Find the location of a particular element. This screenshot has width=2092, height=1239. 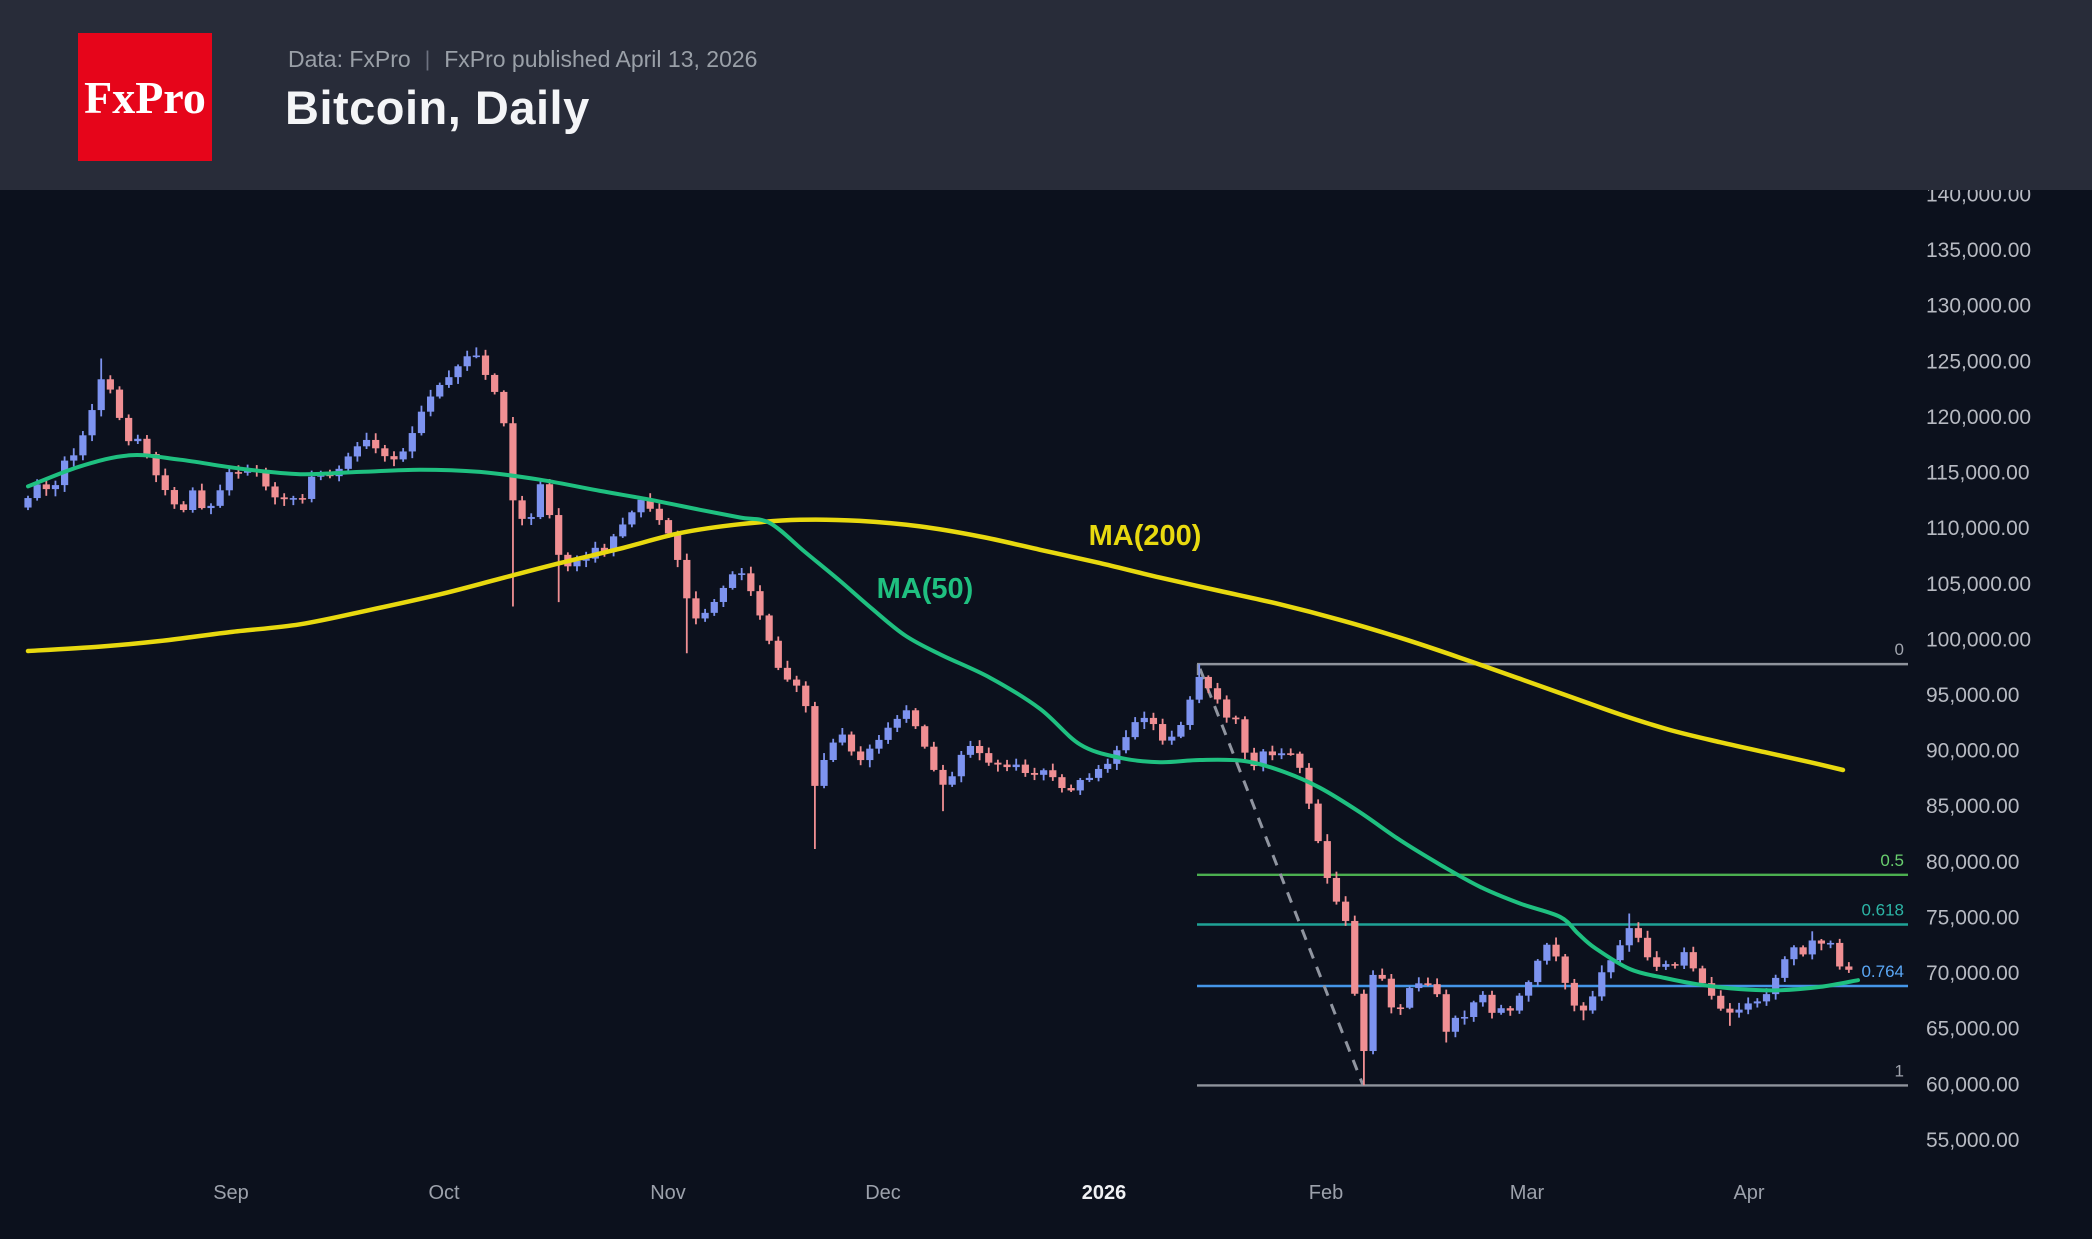

published-label: FxPro published April 13, 2026 is located at coordinates (601, 59).